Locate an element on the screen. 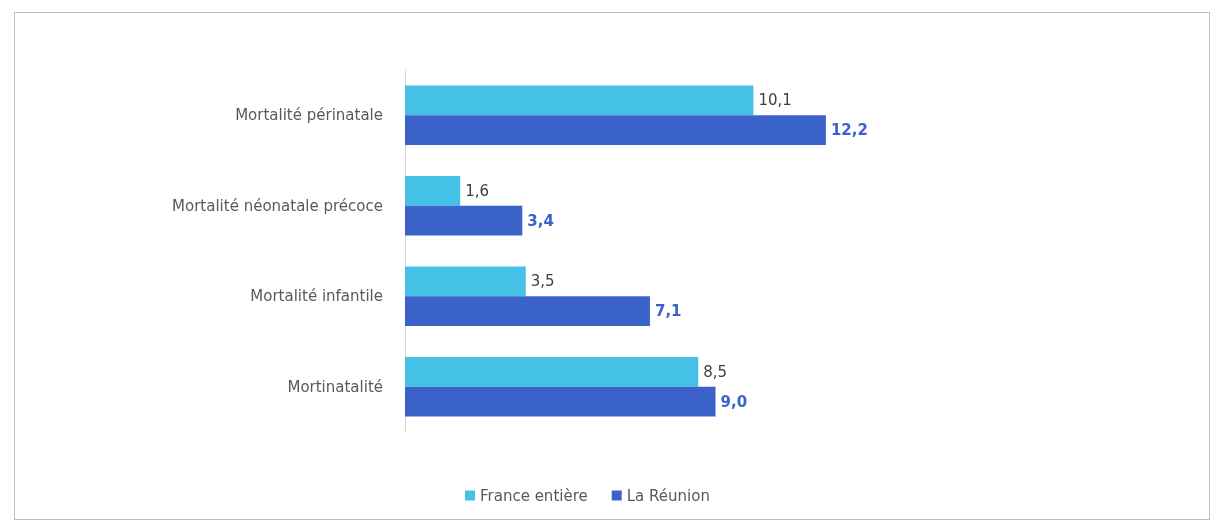  y-tick-label: Mortinatalité is located at coordinates (335, 386).